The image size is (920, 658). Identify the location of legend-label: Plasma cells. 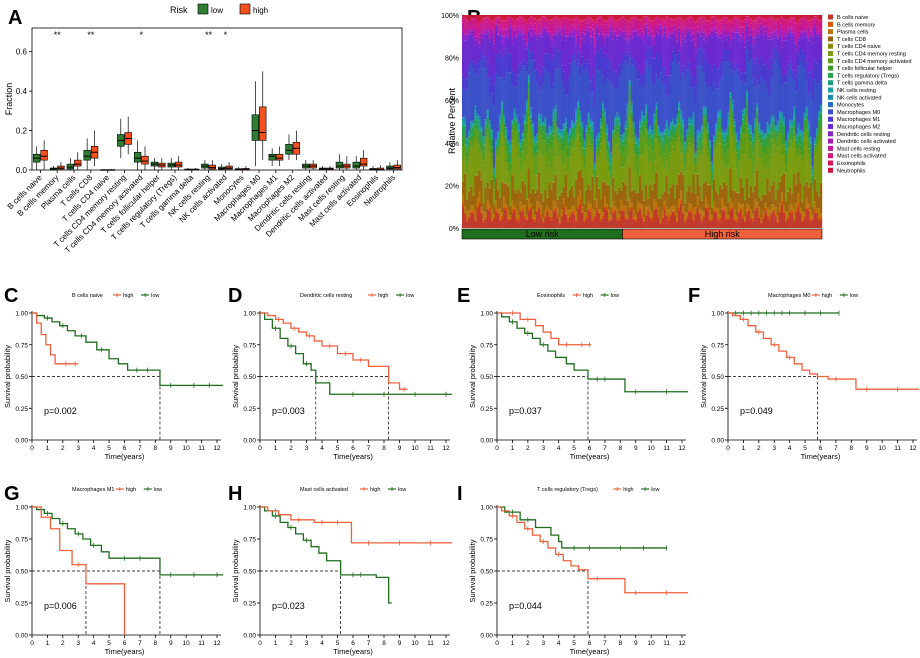
(853, 33).